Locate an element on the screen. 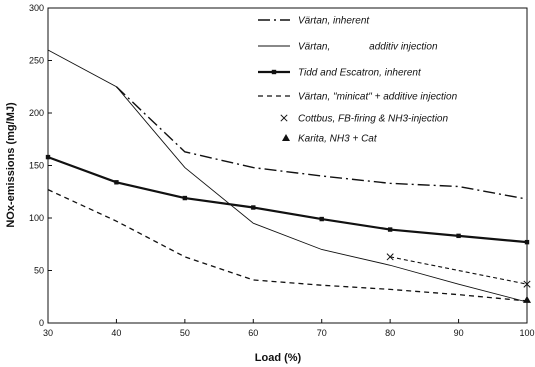 The image size is (535, 367). y-tick-label: 150 is located at coordinates (36, 166).